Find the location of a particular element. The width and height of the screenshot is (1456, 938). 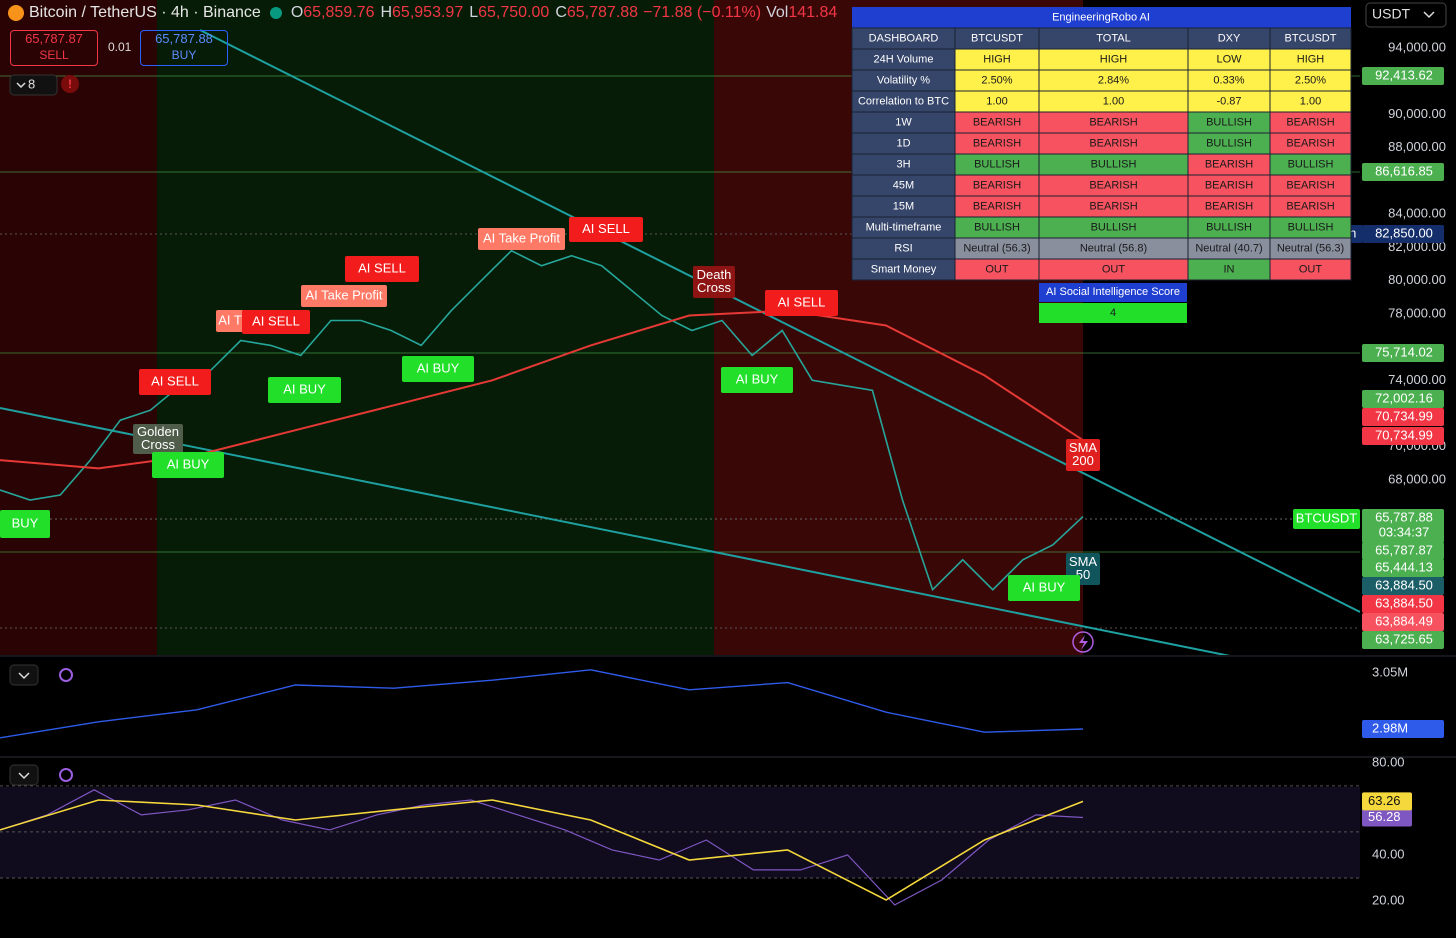

indicator-count: 8 is located at coordinates (31, 83).